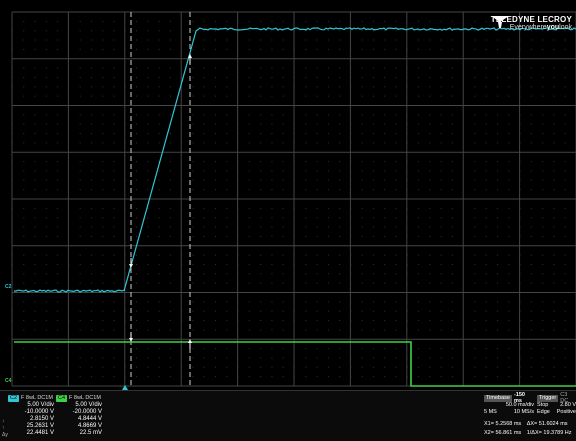  What do you see at coordinates (564, 398) in the screenshot?
I see `trigger-icons: C3 DC` at bounding box center [564, 398].